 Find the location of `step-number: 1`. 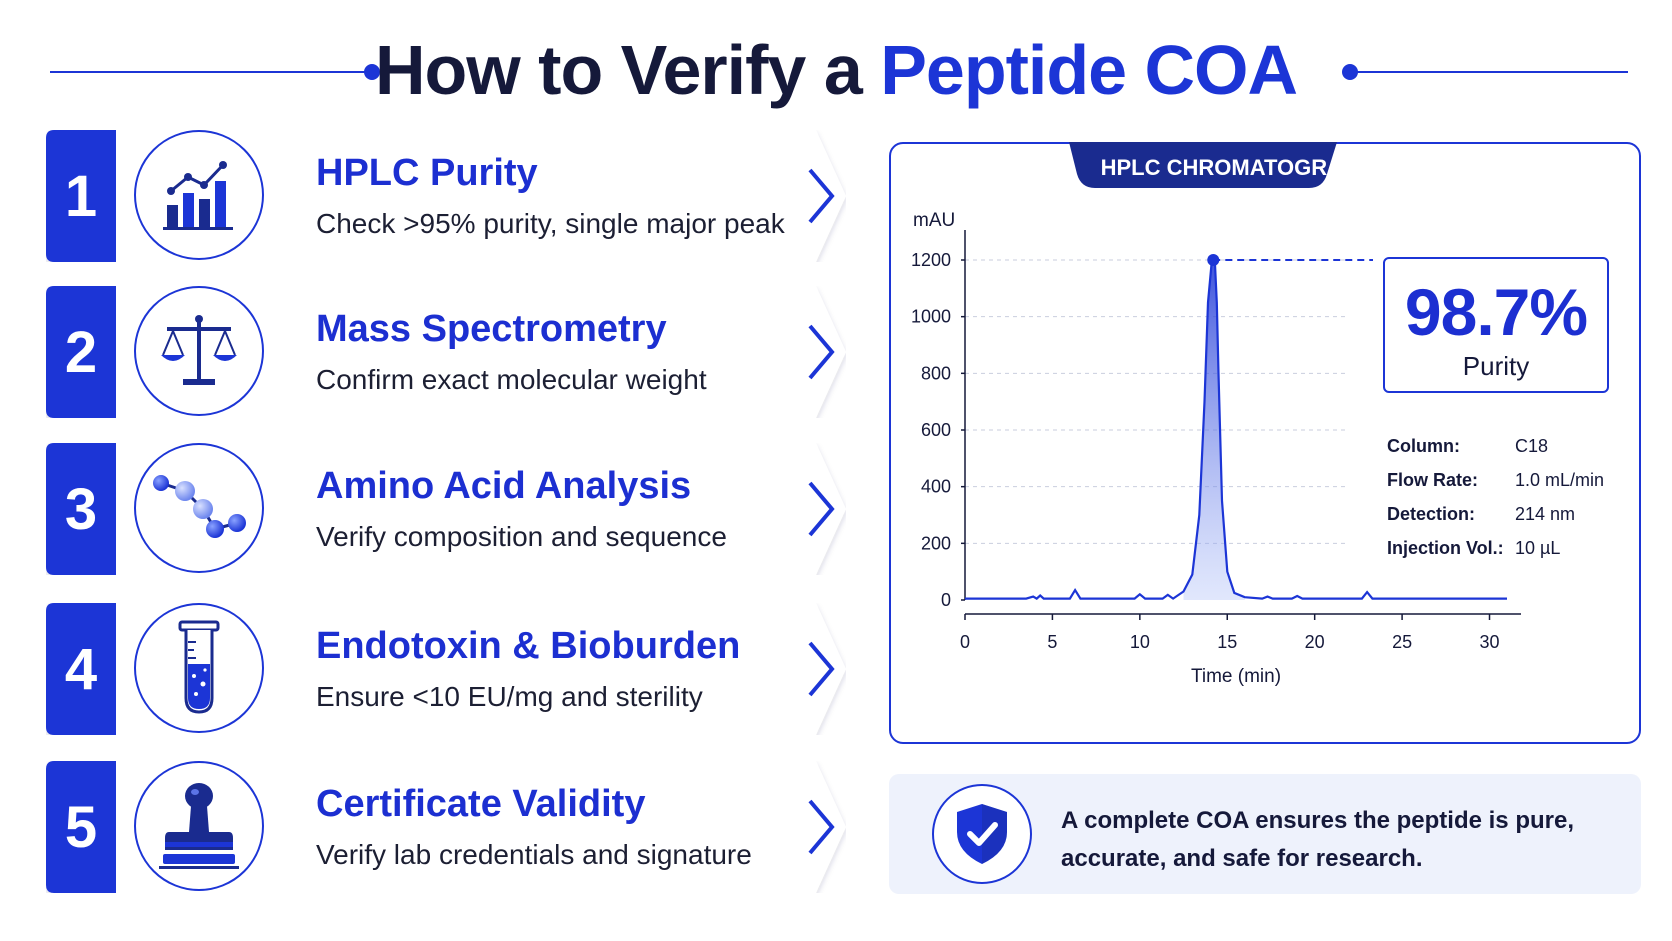

step-number: 1 is located at coordinates (81, 196).